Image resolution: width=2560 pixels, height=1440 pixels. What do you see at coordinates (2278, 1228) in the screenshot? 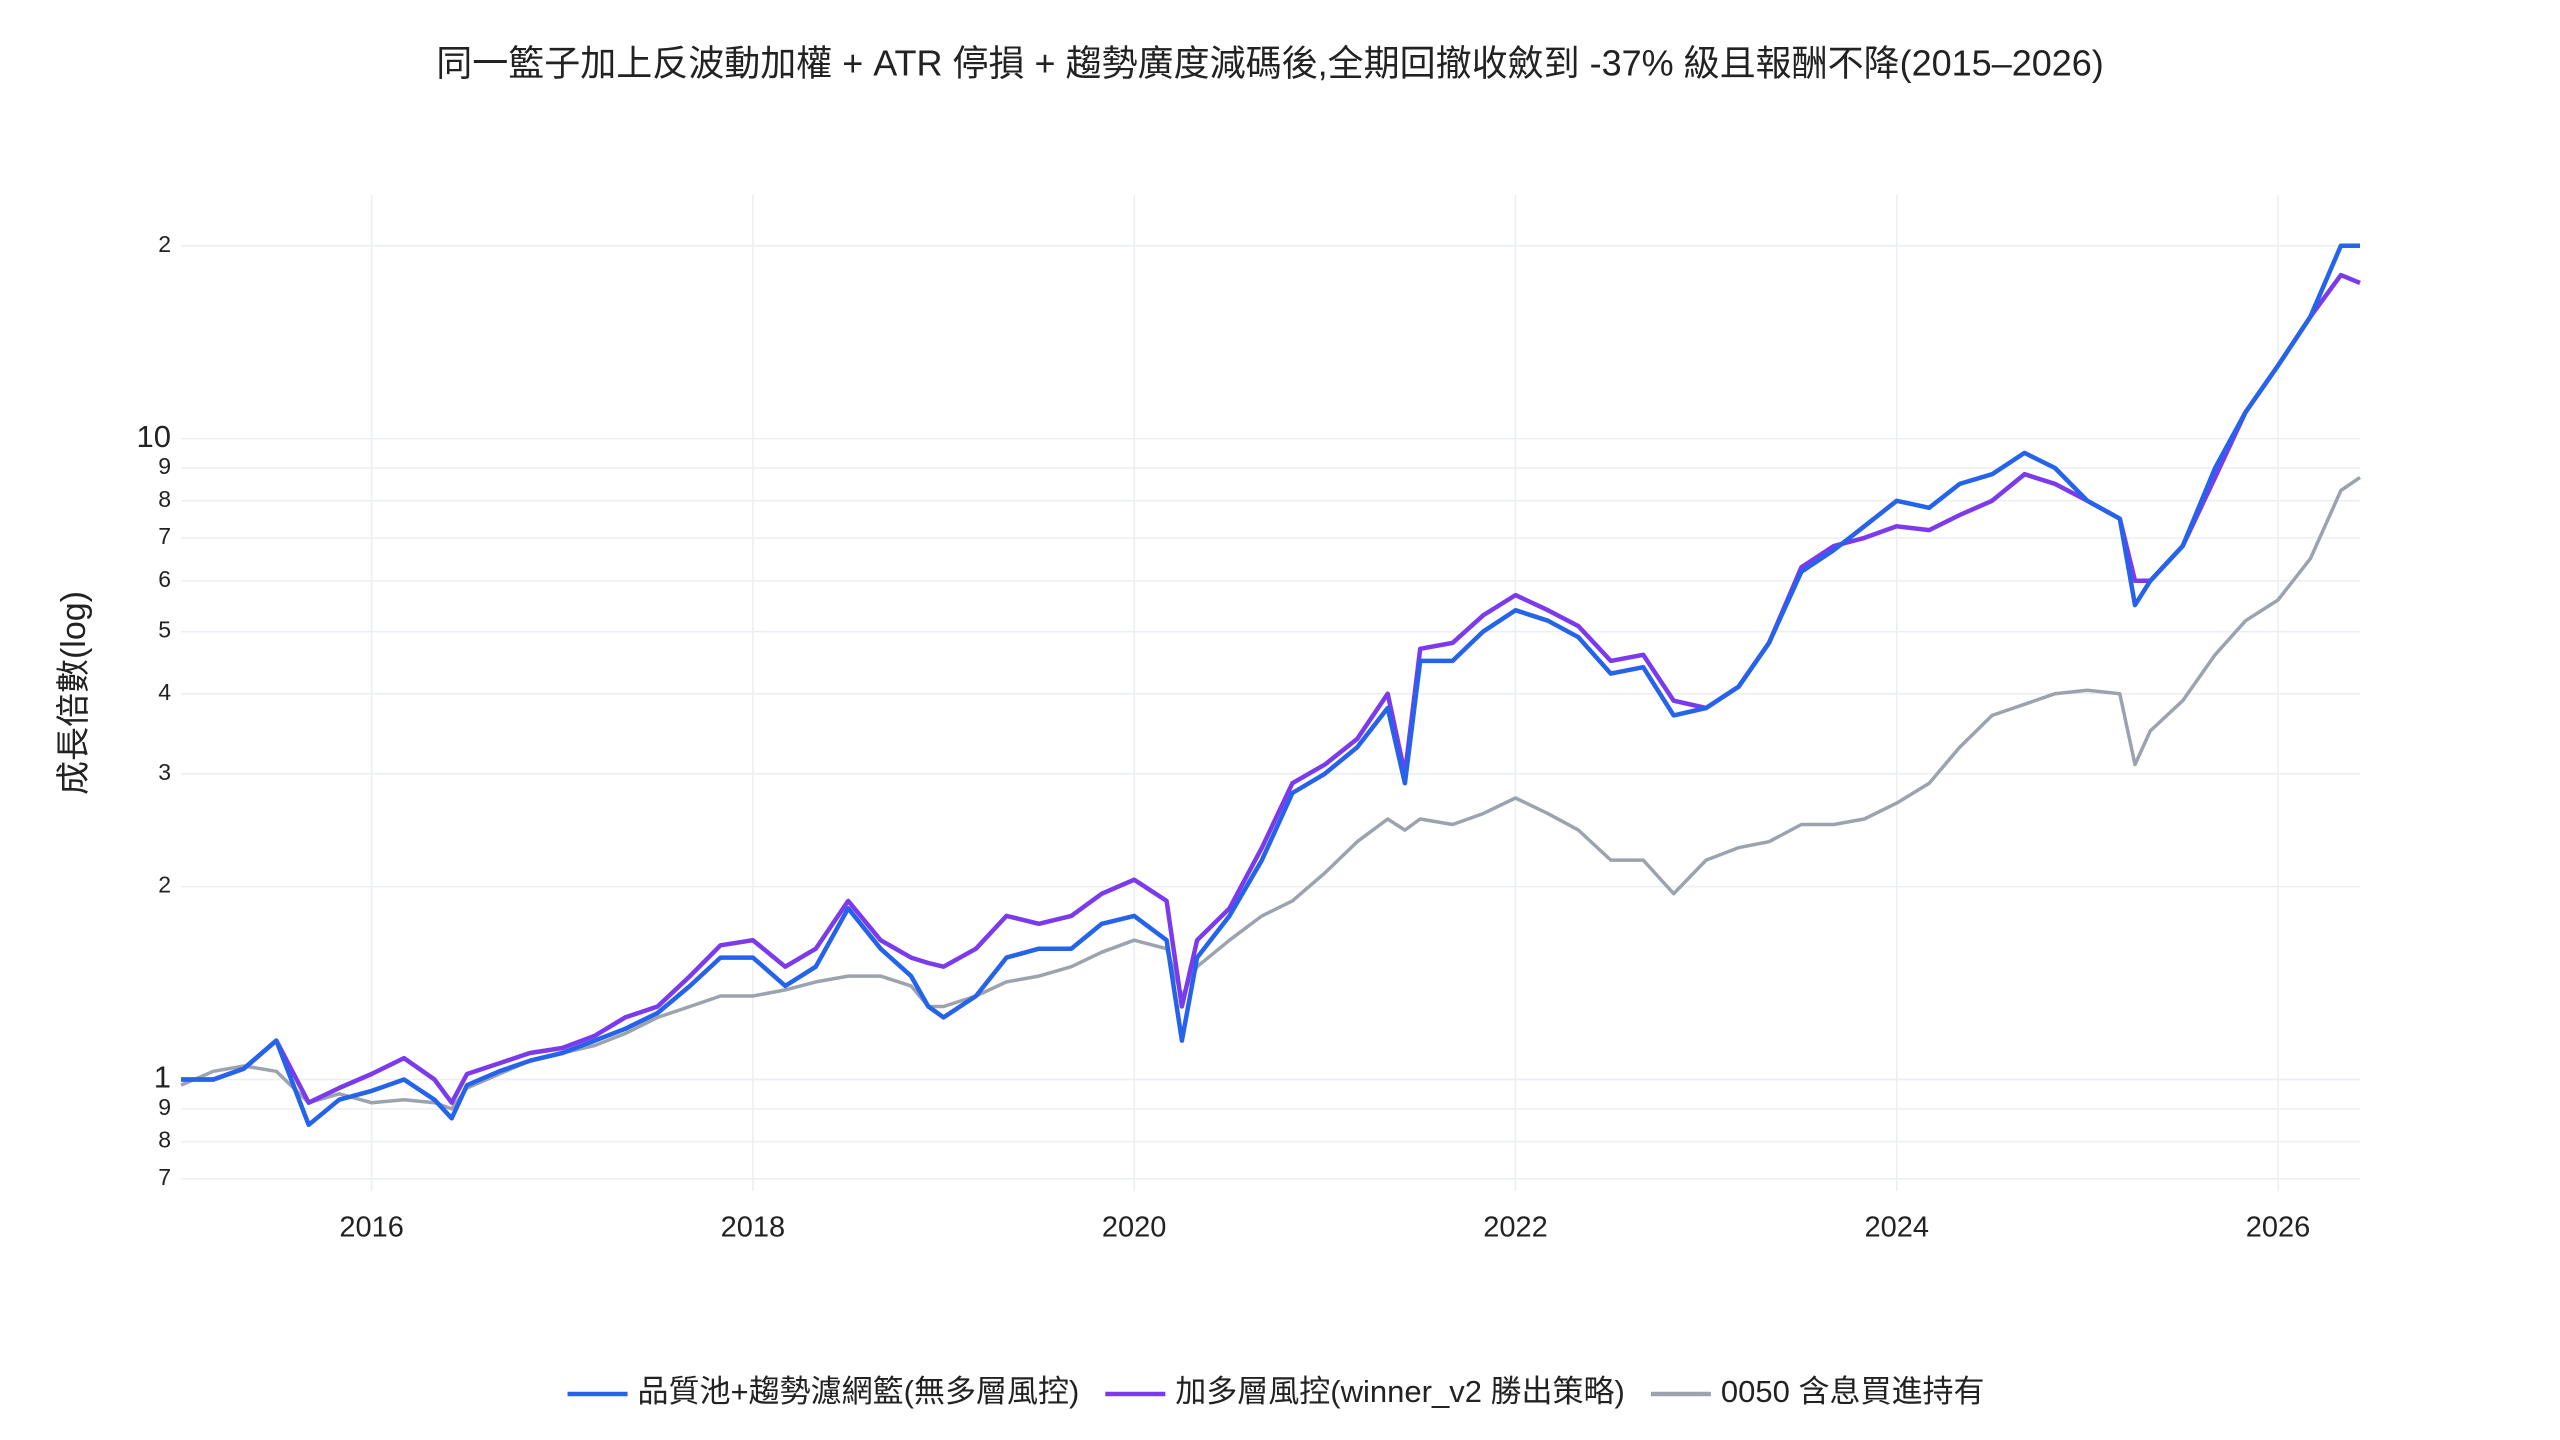
I see `x-tick-label: 2026` at bounding box center [2278, 1228].